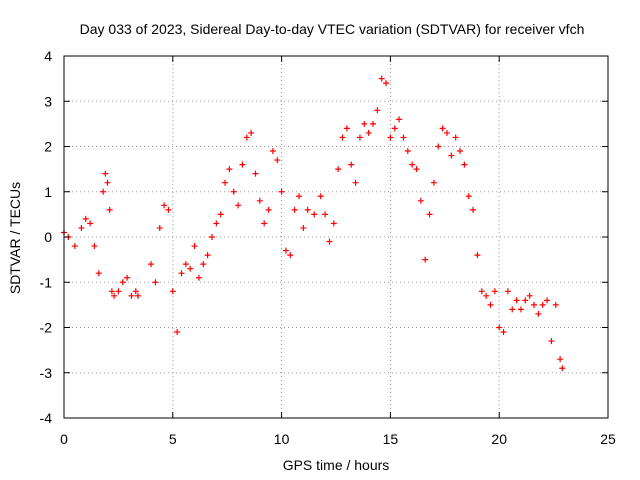 Image resolution: width=640 pixels, height=480 pixels. Describe the element at coordinates (338, 439) in the screenshot. I see `x-tick-labels: 0 5 10 15 20 25` at that location.